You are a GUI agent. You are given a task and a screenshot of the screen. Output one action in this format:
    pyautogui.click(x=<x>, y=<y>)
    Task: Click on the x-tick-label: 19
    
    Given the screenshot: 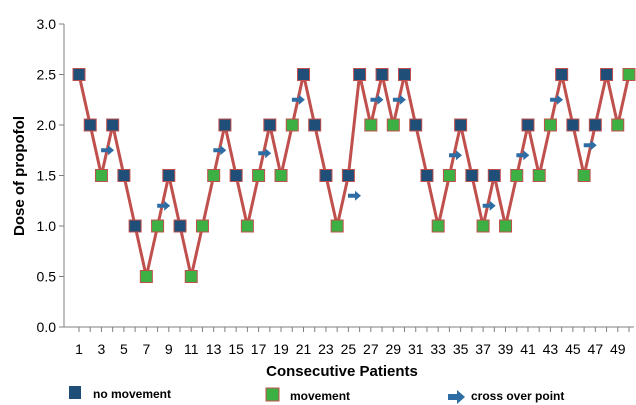 What is the action you would take?
    pyautogui.click(x=281, y=349)
    